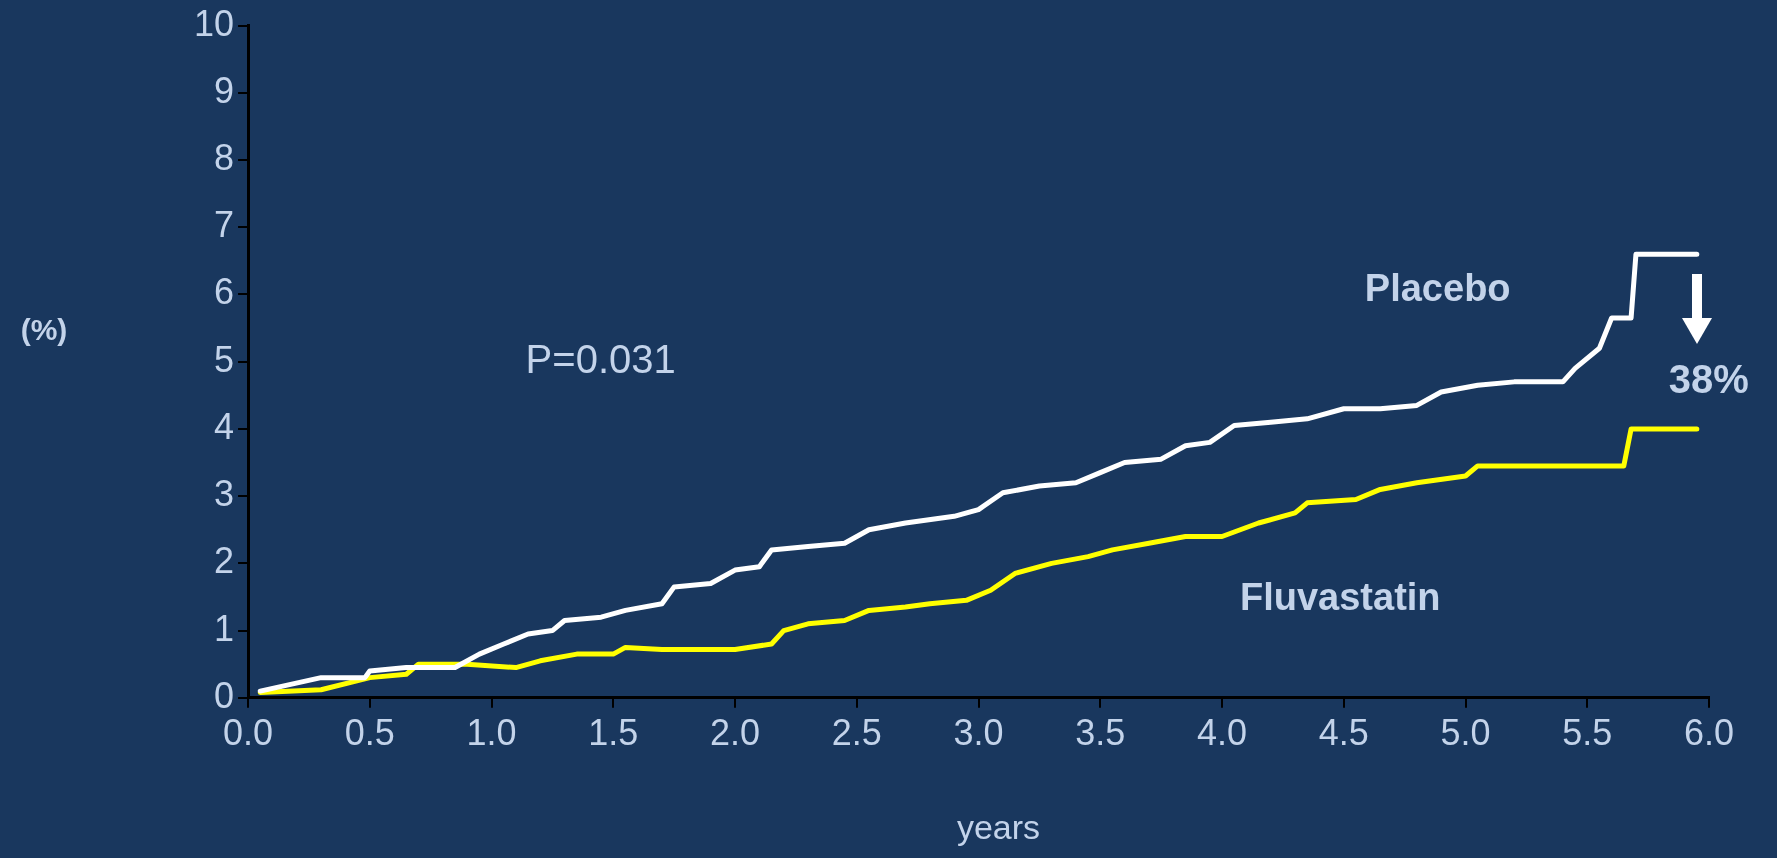 This screenshot has width=1777, height=858. What do you see at coordinates (224, 359) in the screenshot?
I see `y-tick-label: 5` at bounding box center [224, 359].